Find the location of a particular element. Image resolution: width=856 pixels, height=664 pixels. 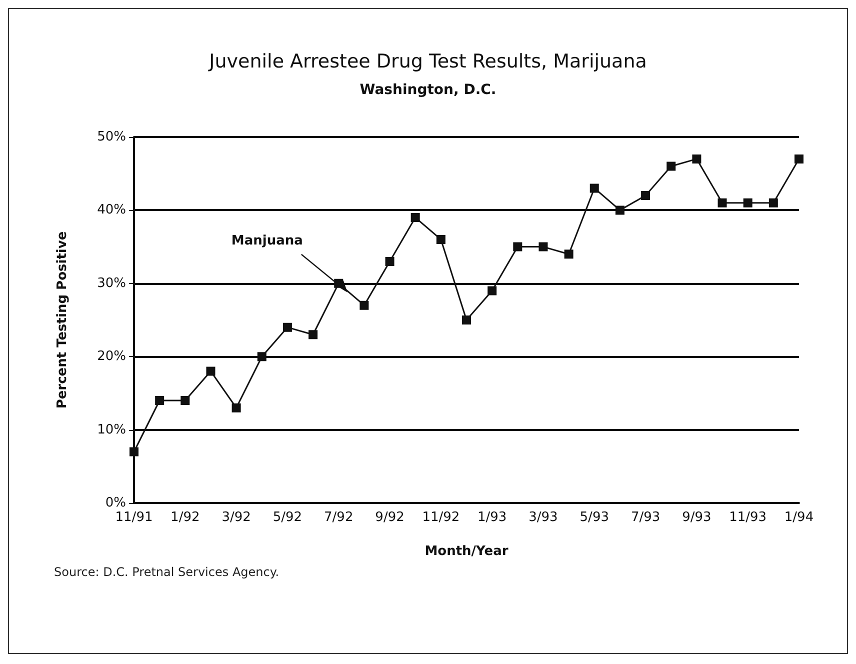

y-tick-label: 20% is located at coordinates (111, 356).